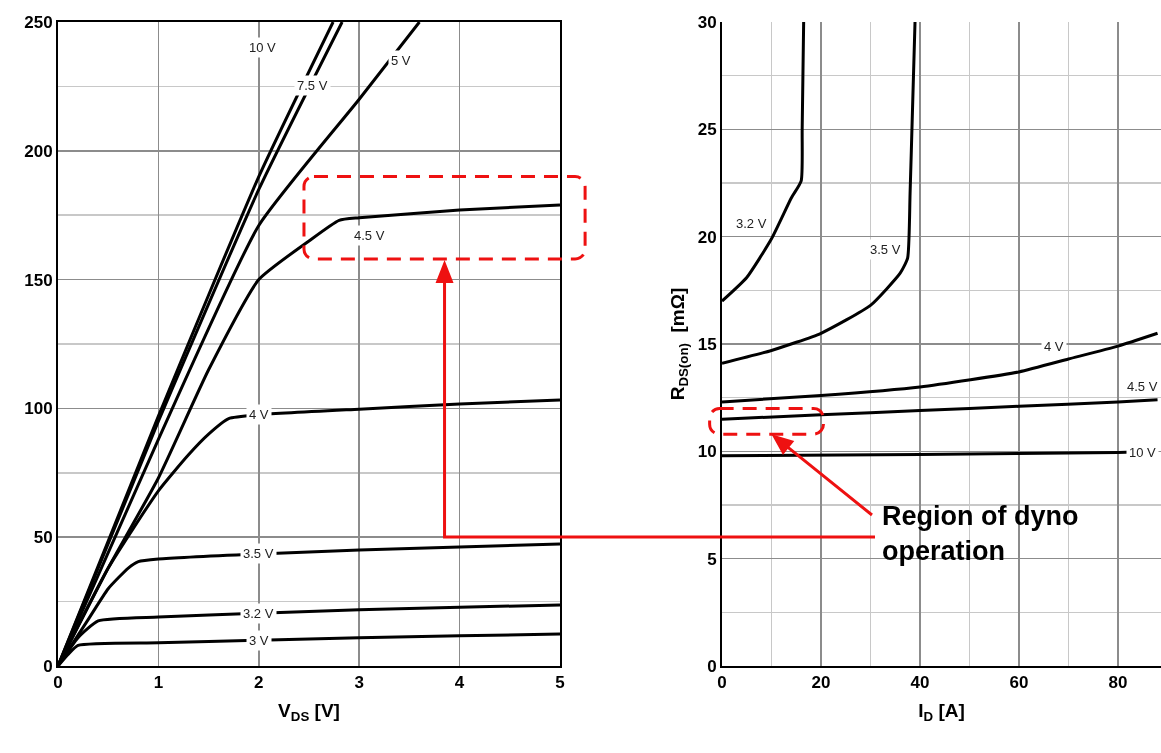 The image size is (1161, 753). Describe the element at coordinates (259, 640) in the screenshot. I see `series-label: 3 V` at that location.